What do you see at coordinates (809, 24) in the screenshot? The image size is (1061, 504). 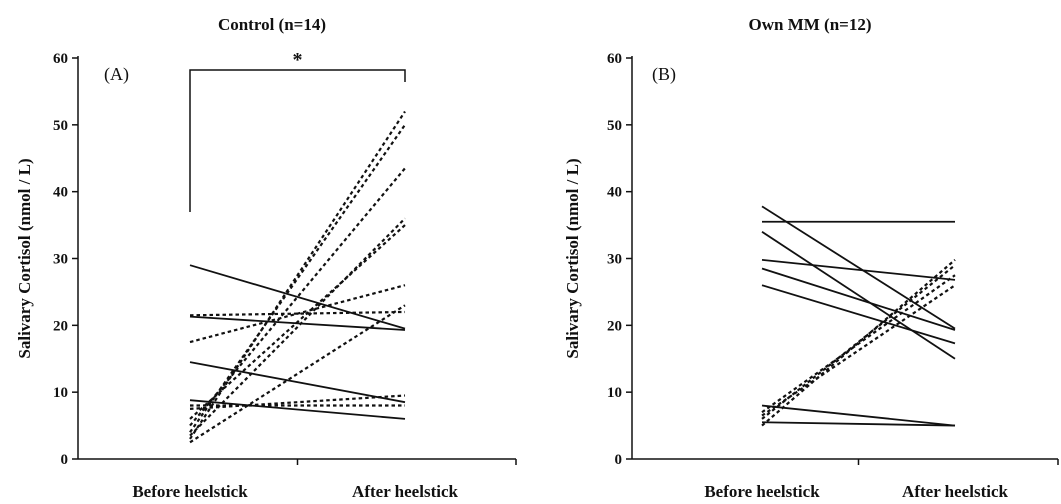 I see `chart-title: Own MM (n=12)` at bounding box center [809, 24].